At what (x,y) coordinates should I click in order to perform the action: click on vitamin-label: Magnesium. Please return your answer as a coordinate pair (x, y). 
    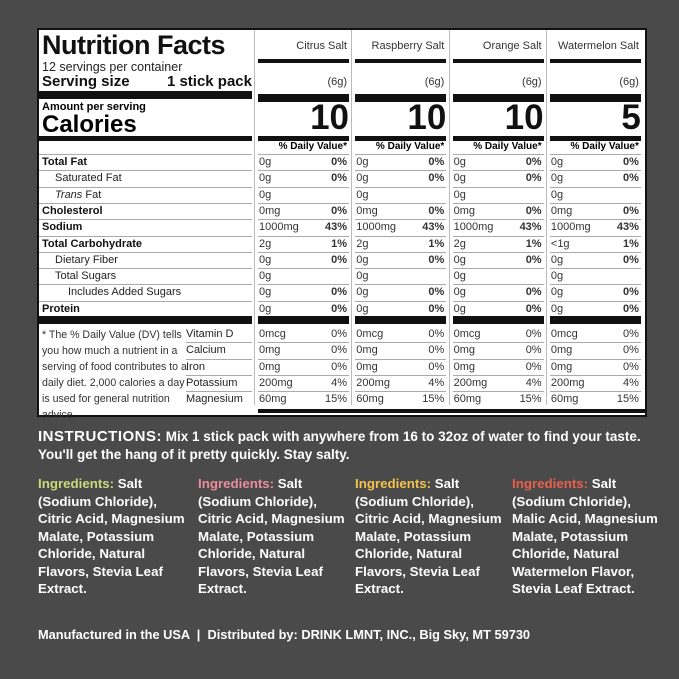
    Looking at the image, I should click on (214, 399).